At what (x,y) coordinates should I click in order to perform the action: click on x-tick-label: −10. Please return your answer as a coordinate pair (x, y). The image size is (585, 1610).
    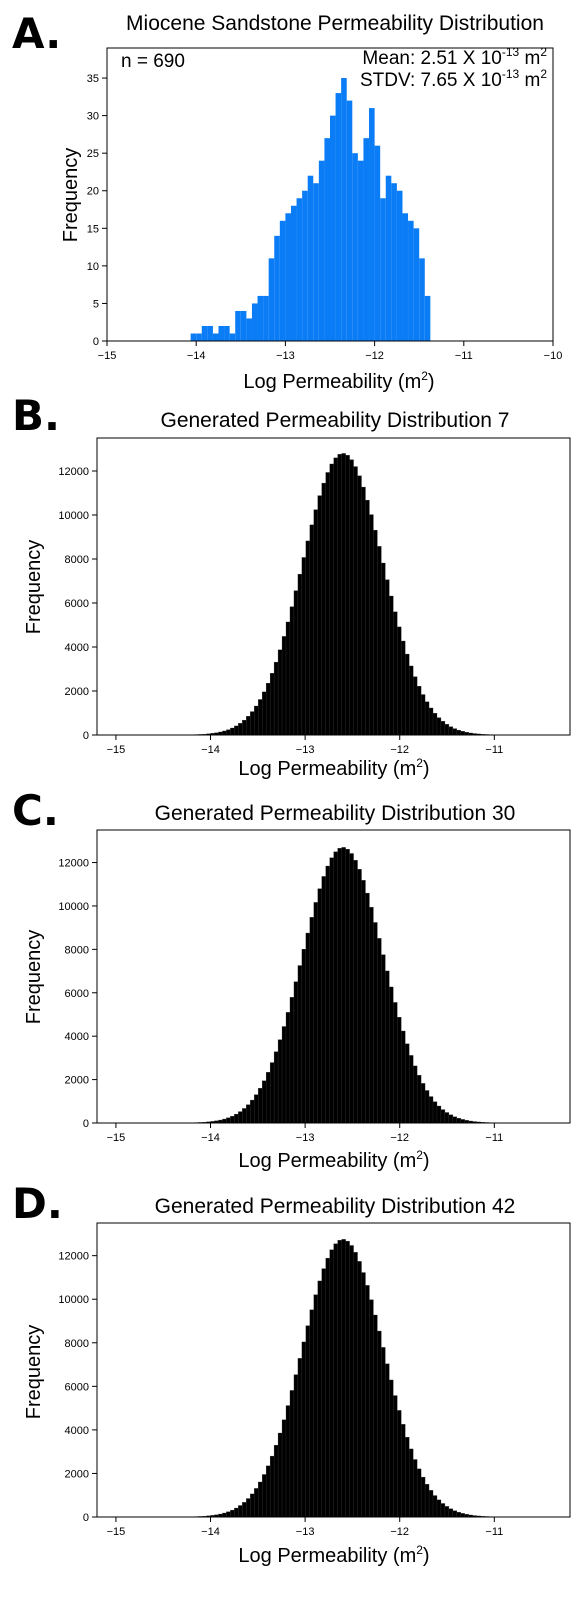
    Looking at the image, I should click on (553, 356).